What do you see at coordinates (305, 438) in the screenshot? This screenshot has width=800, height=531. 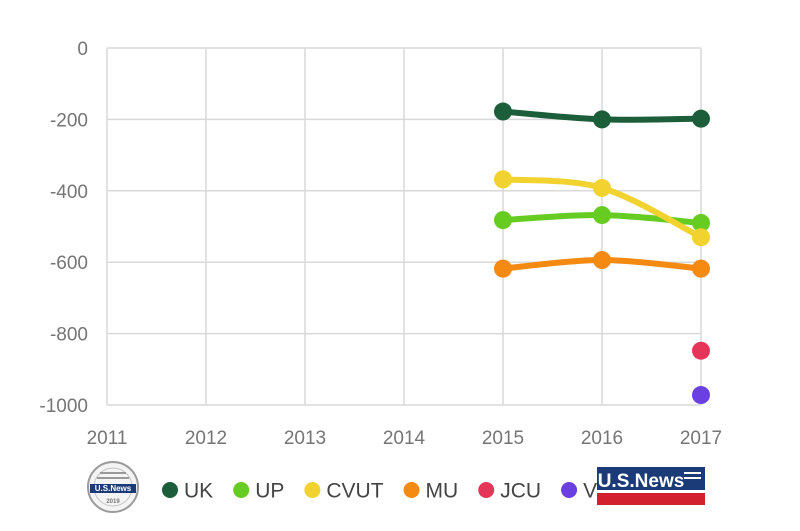 I see `x-tick-label: 2013` at bounding box center [305, 438].